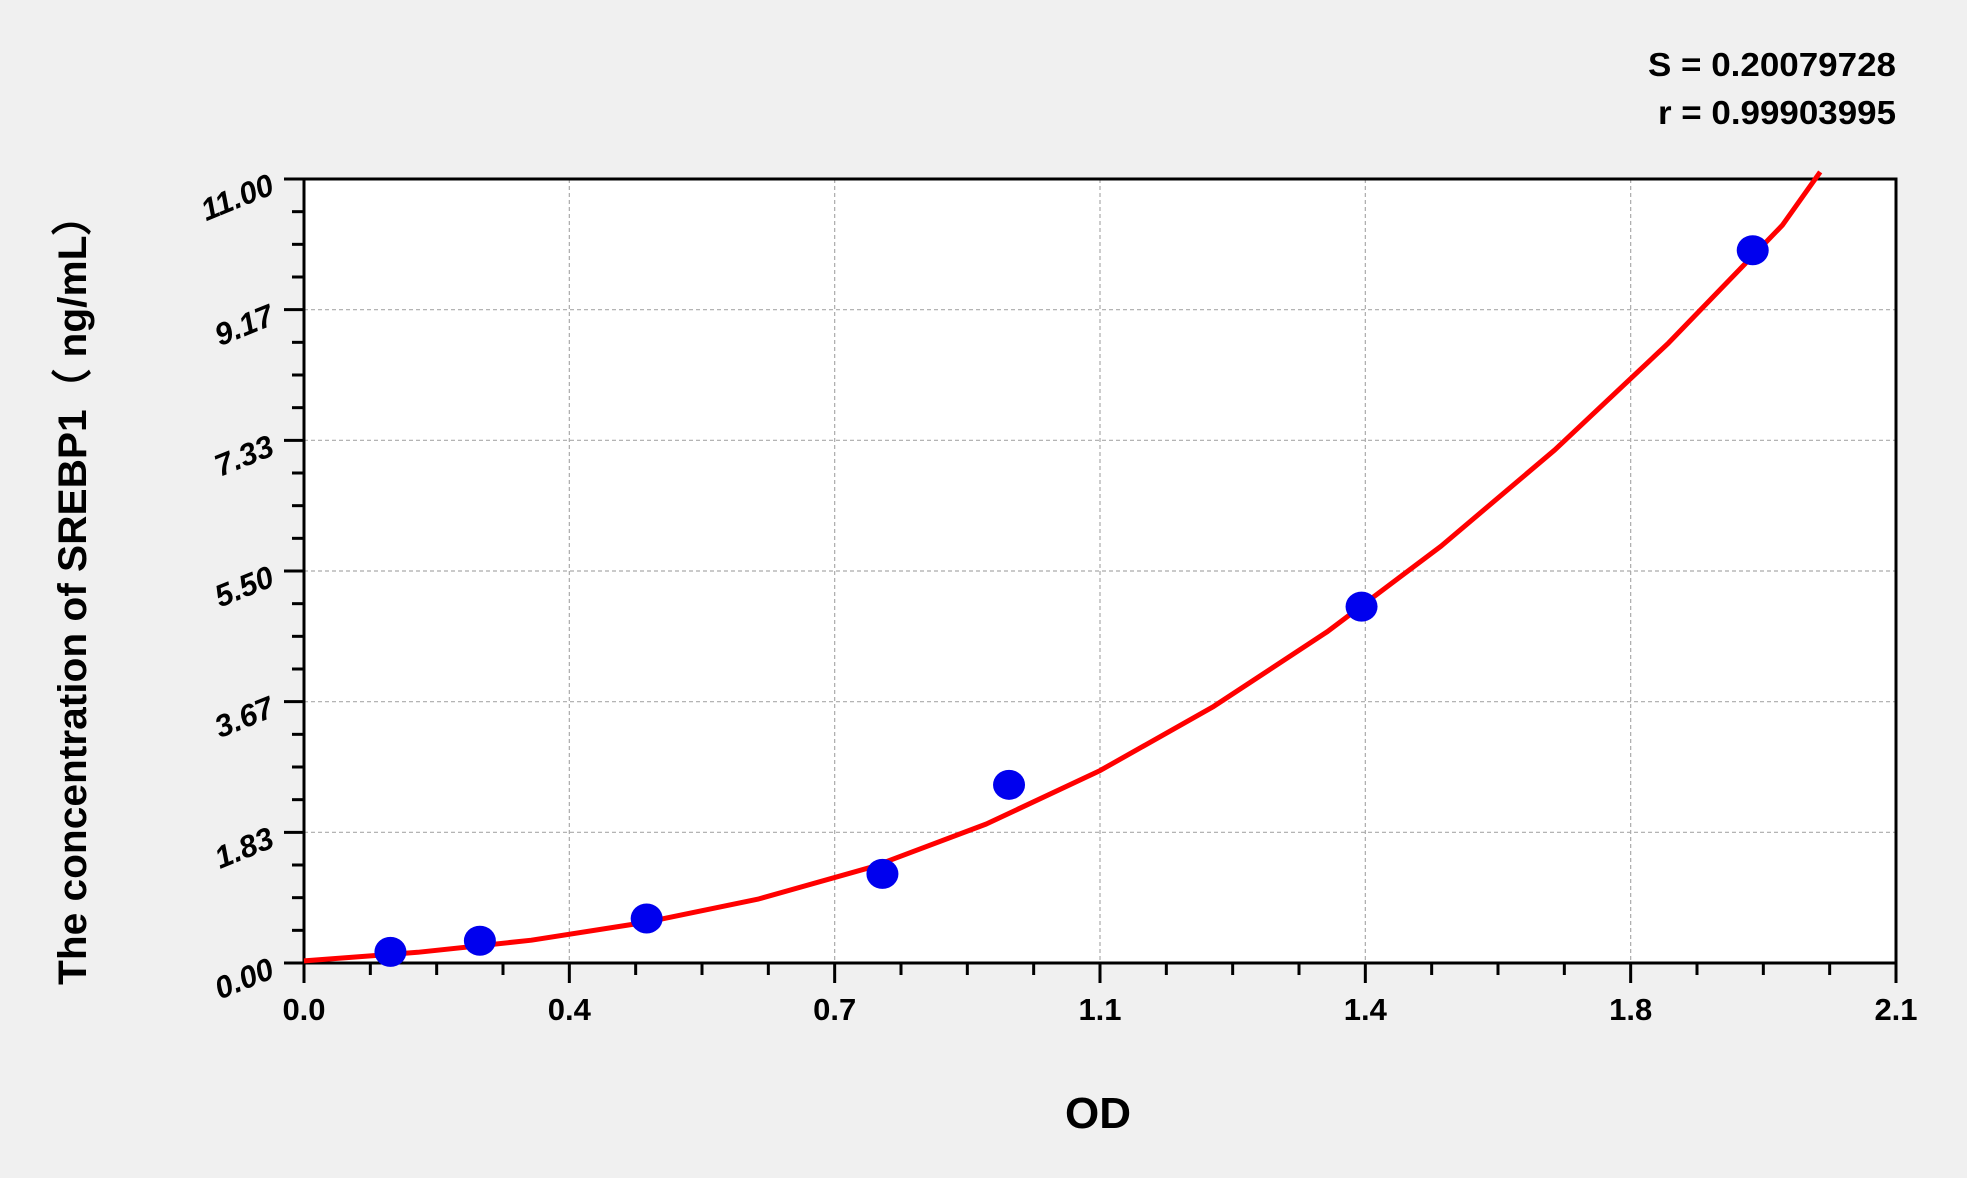 Image resolution: width=1967 pixels, height=1178 pixels. What do you see at coordinates (1895, 1009) in the screenshot?
I see `x-tick-label: 2.1` at bounding box center [1895, 1009].